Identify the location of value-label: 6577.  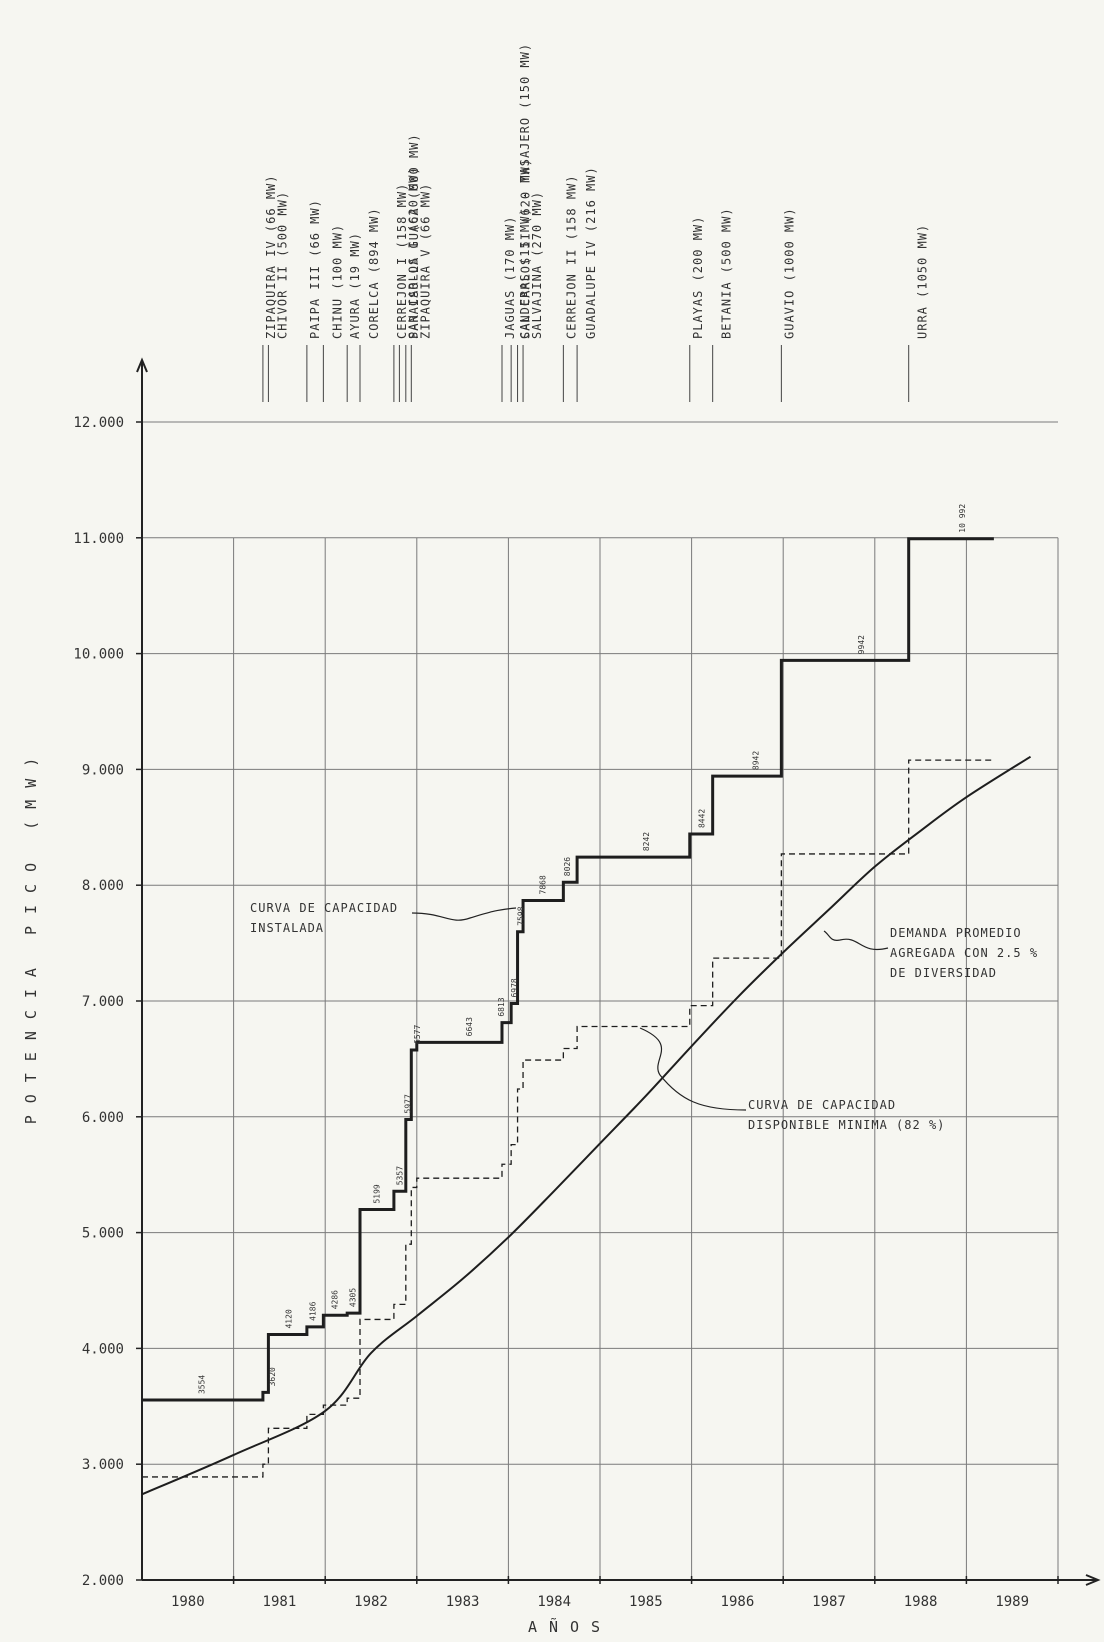
(417, 1034).